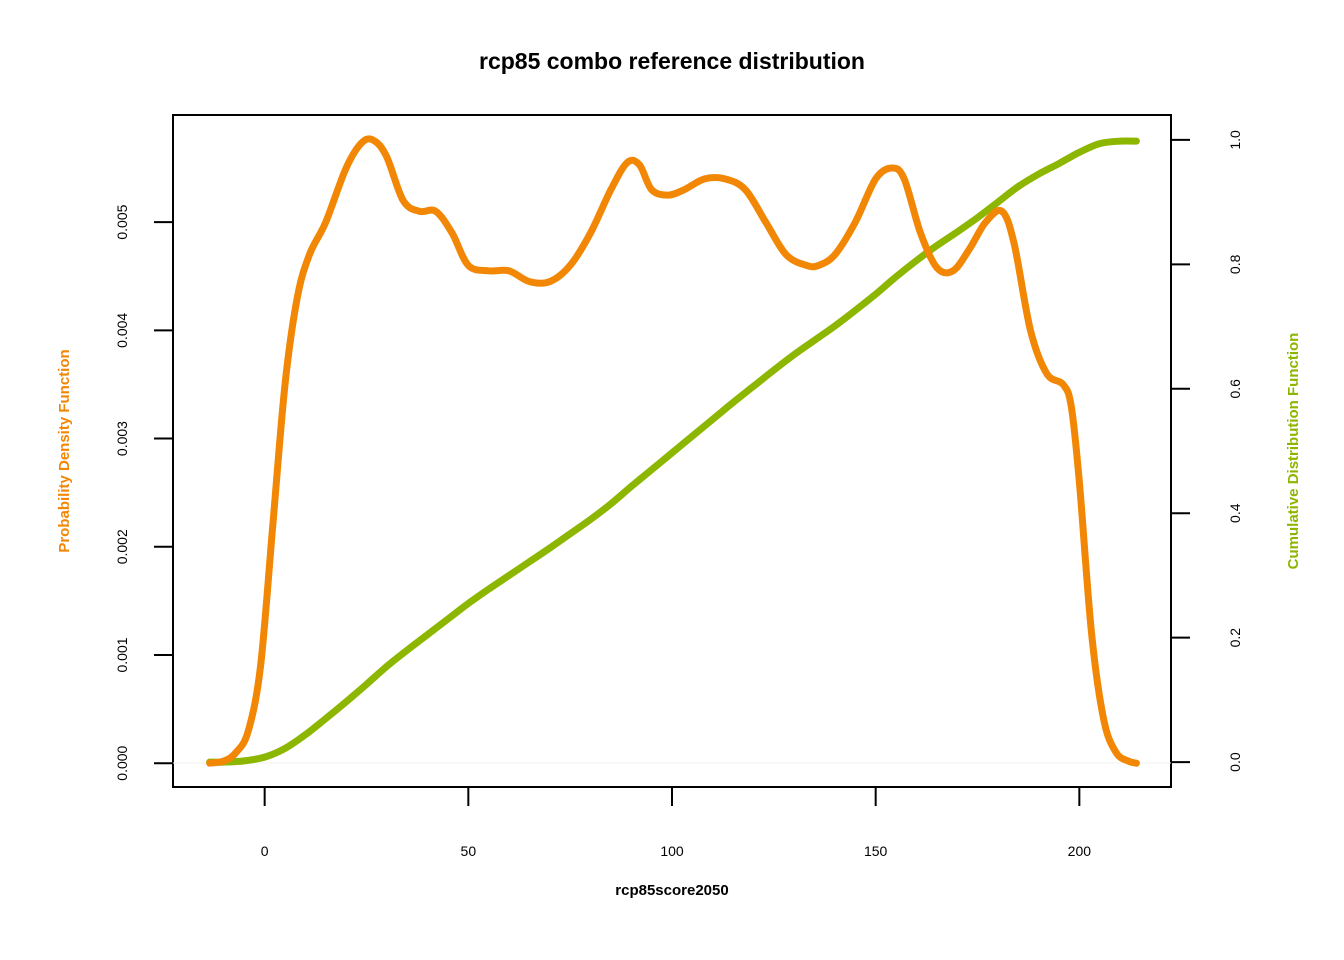 This screenshot has height=960, width=1344. What do you see at coordinates (469, 851) in the screenshot?
I see `x-tick-label: 50` at bounding box center [469, 851].